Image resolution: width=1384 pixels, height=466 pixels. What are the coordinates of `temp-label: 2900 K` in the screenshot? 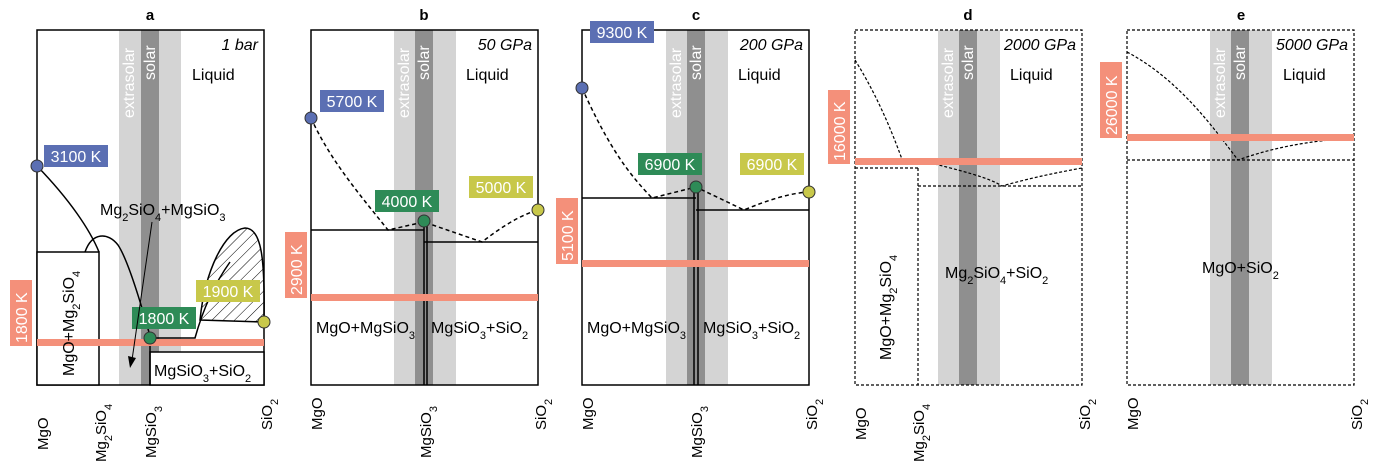 It's located at (297, 269).